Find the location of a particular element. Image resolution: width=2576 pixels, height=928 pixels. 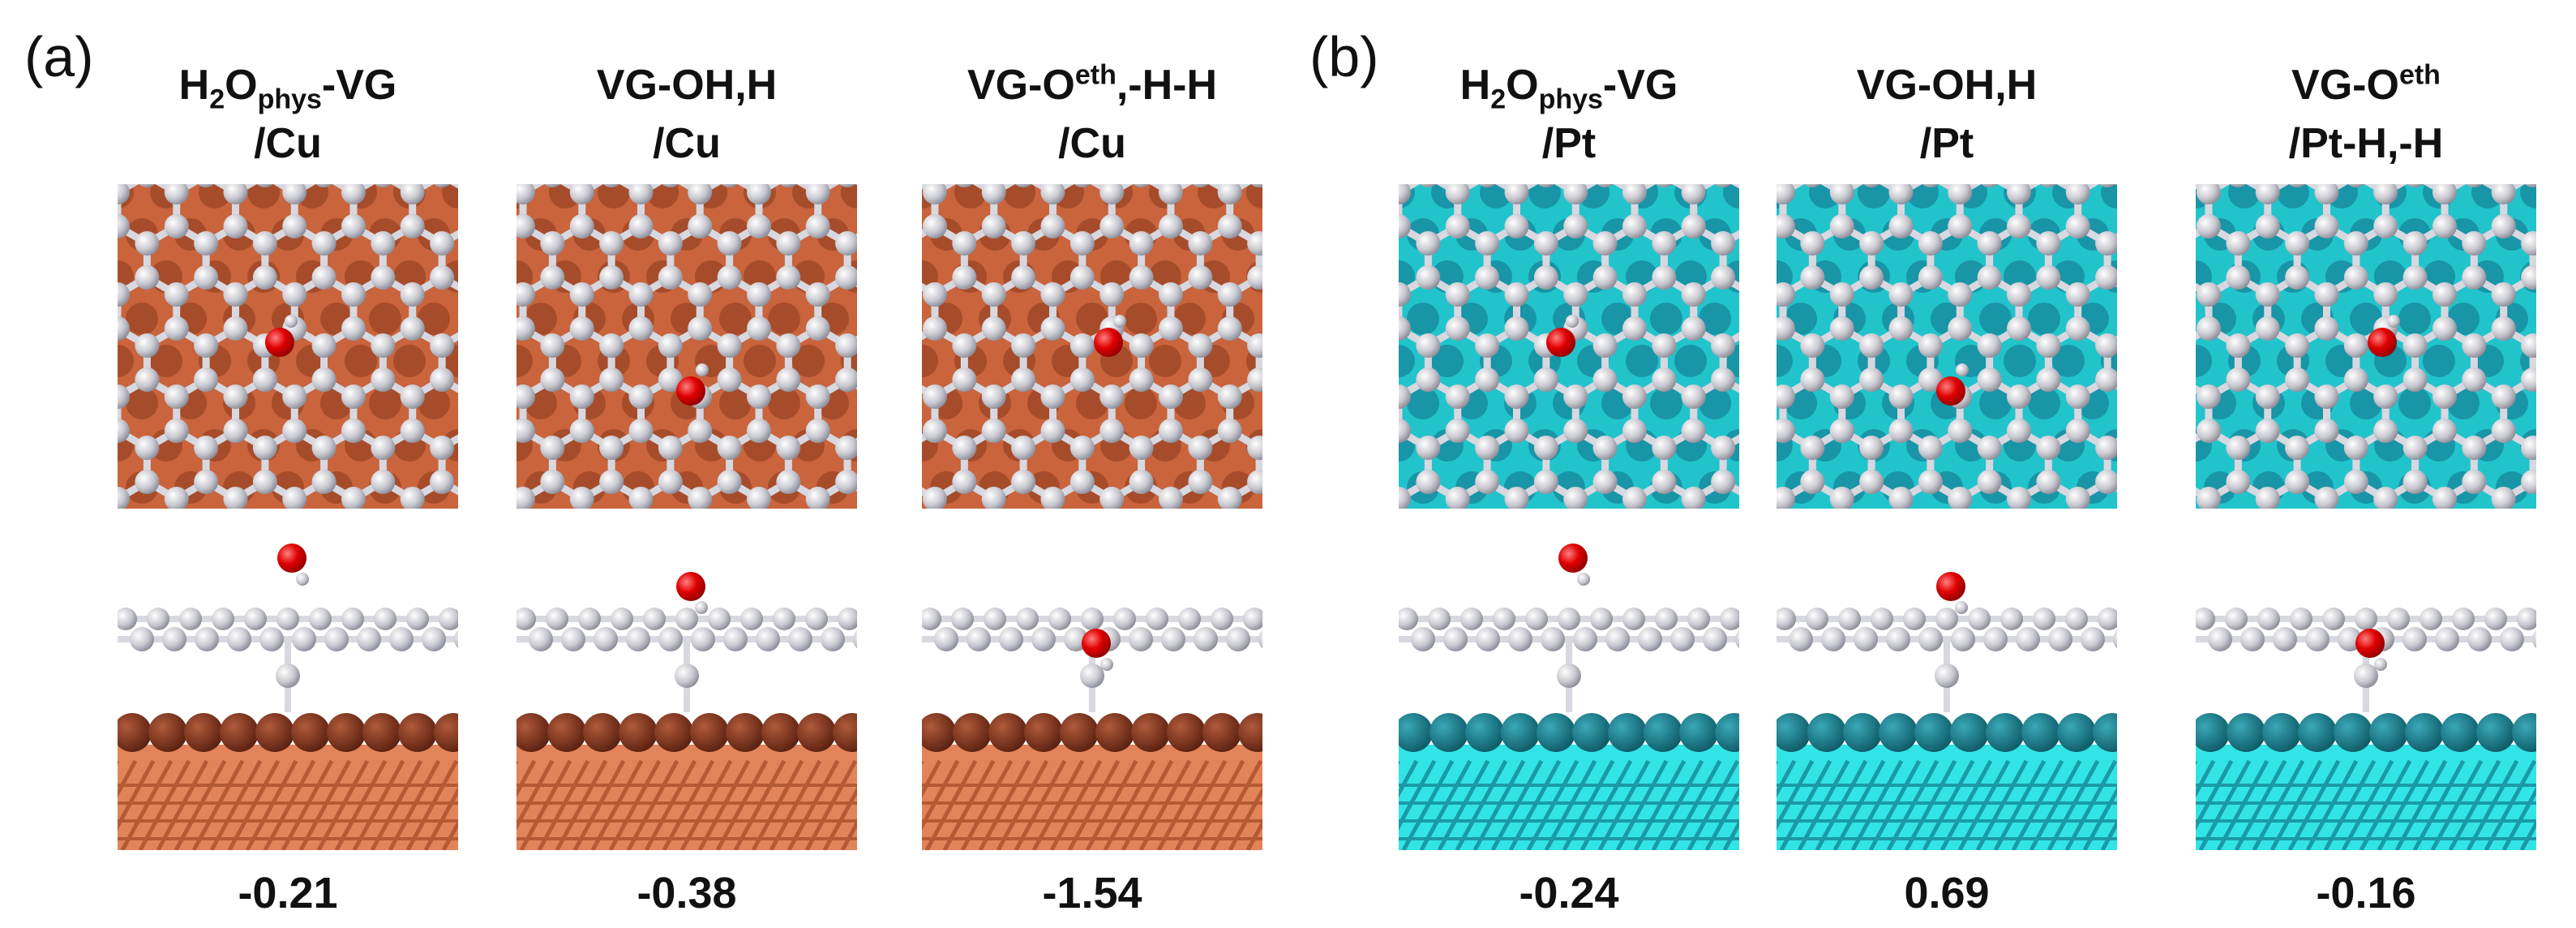

title-text: /Cu is located at coordinates (288, 143).